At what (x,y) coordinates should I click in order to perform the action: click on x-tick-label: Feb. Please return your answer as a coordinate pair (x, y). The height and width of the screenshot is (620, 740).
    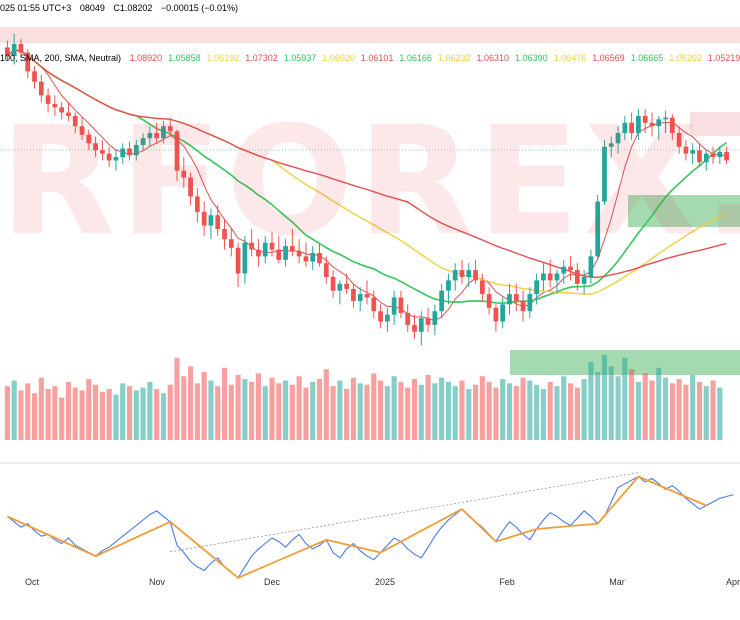
    Looking at the image, I should click on (507, 582).